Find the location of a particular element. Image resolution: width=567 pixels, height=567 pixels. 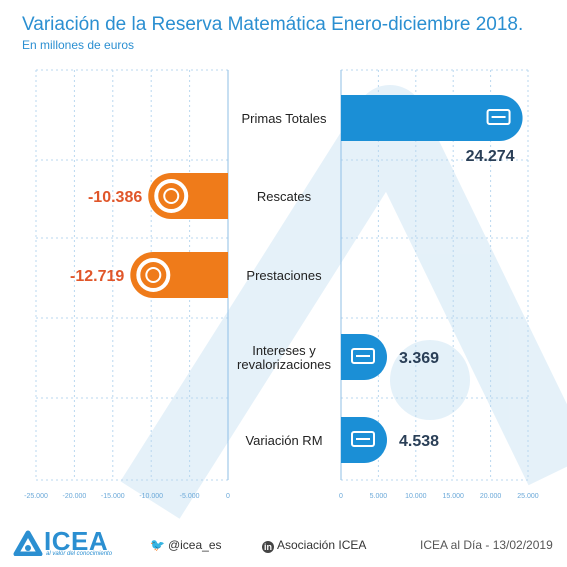

logo-tagline: al valor del conocimiento is located at coordinates (79, 554).